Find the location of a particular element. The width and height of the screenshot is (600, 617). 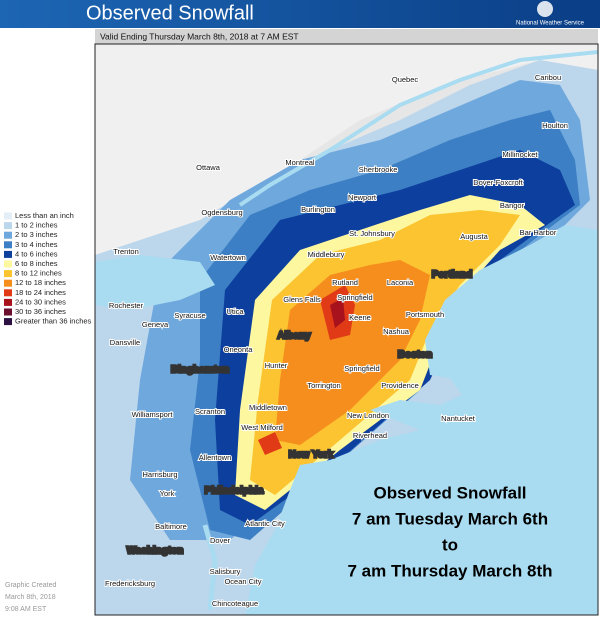

city-label: St. Johnsbury is located at coordinates (372, 233).